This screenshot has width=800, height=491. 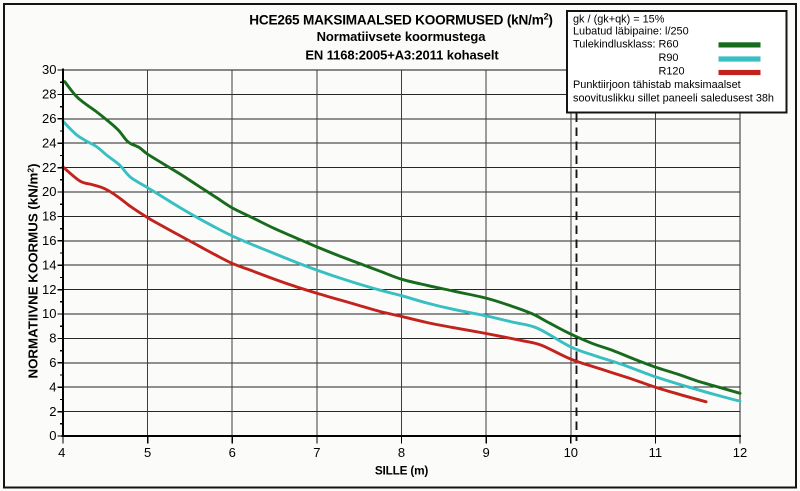 What do you see at coordinates (316, 452) in the screenshot?
I see `svg-text: 7` at bounding box center [316, 452].